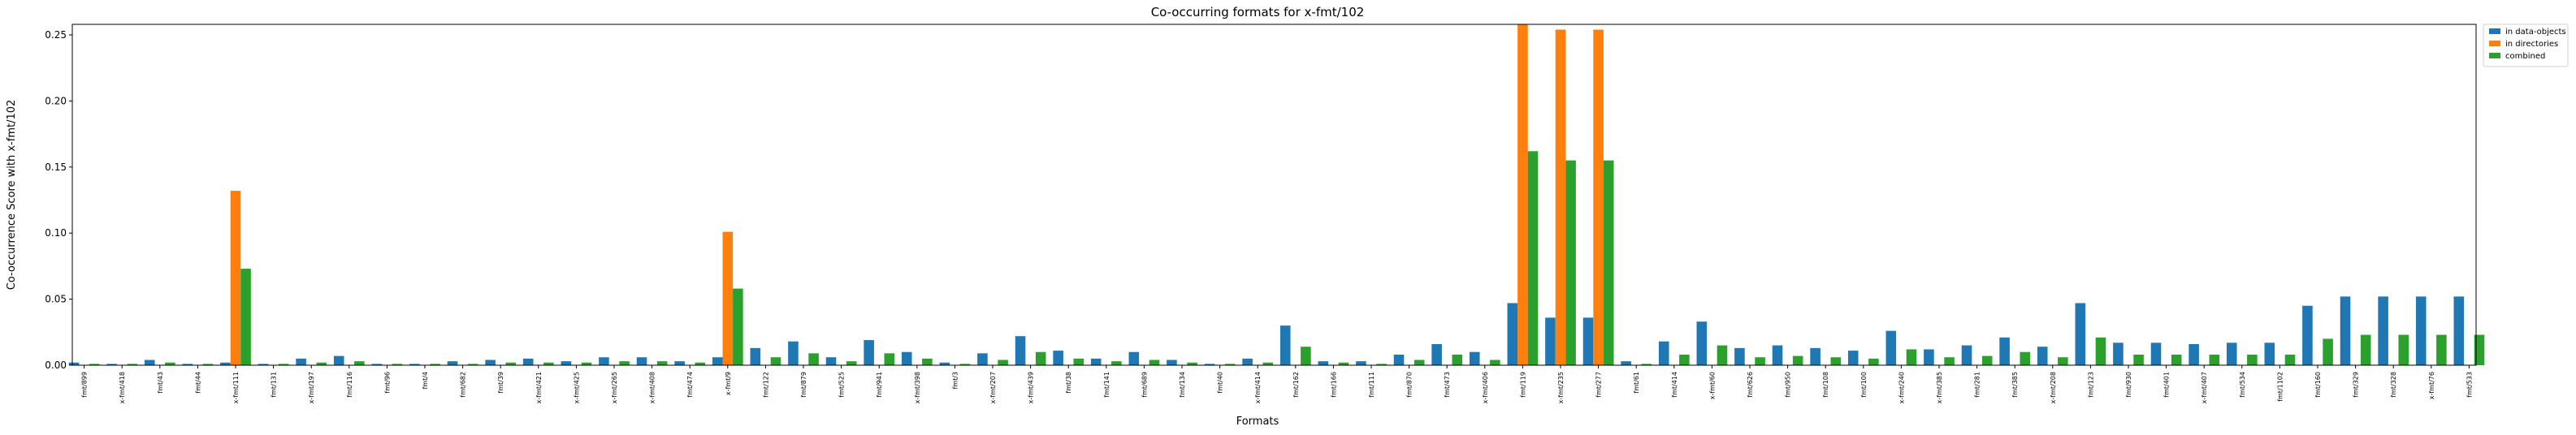  Describe the element at coordinates (2015, 385) in the screenshot. I see `x-tick-label: fmt/385` at that location.